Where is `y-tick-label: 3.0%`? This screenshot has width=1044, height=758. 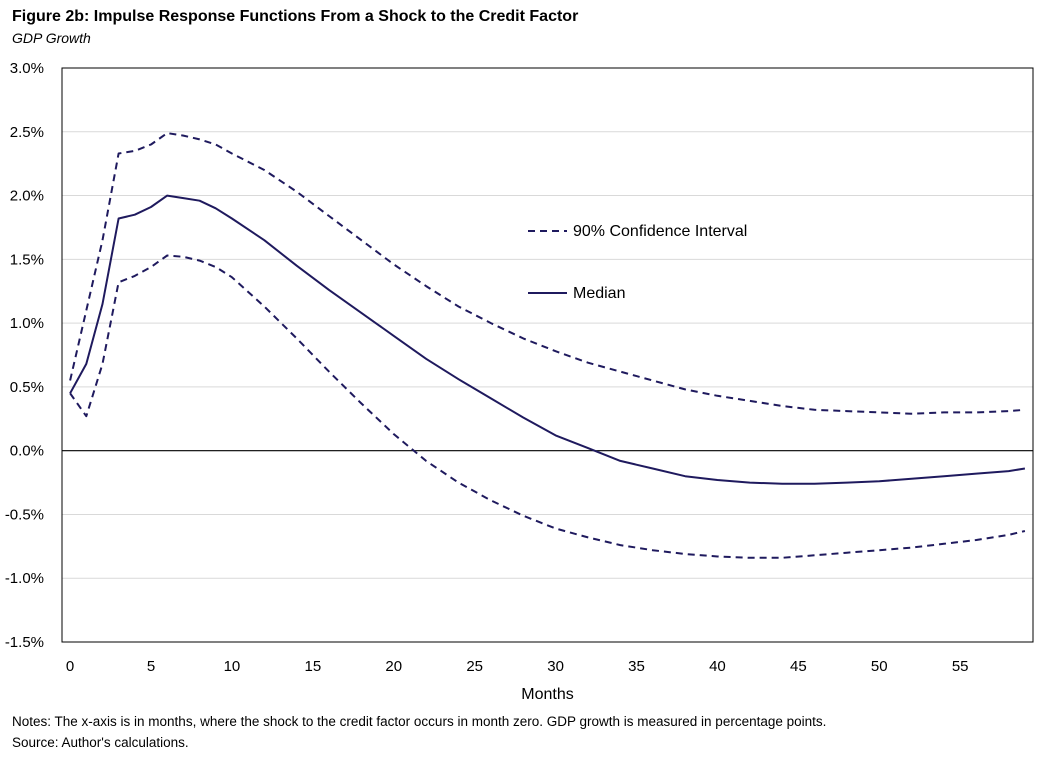
y-tick-label: 3.0% is located at coordinates (27, 68).